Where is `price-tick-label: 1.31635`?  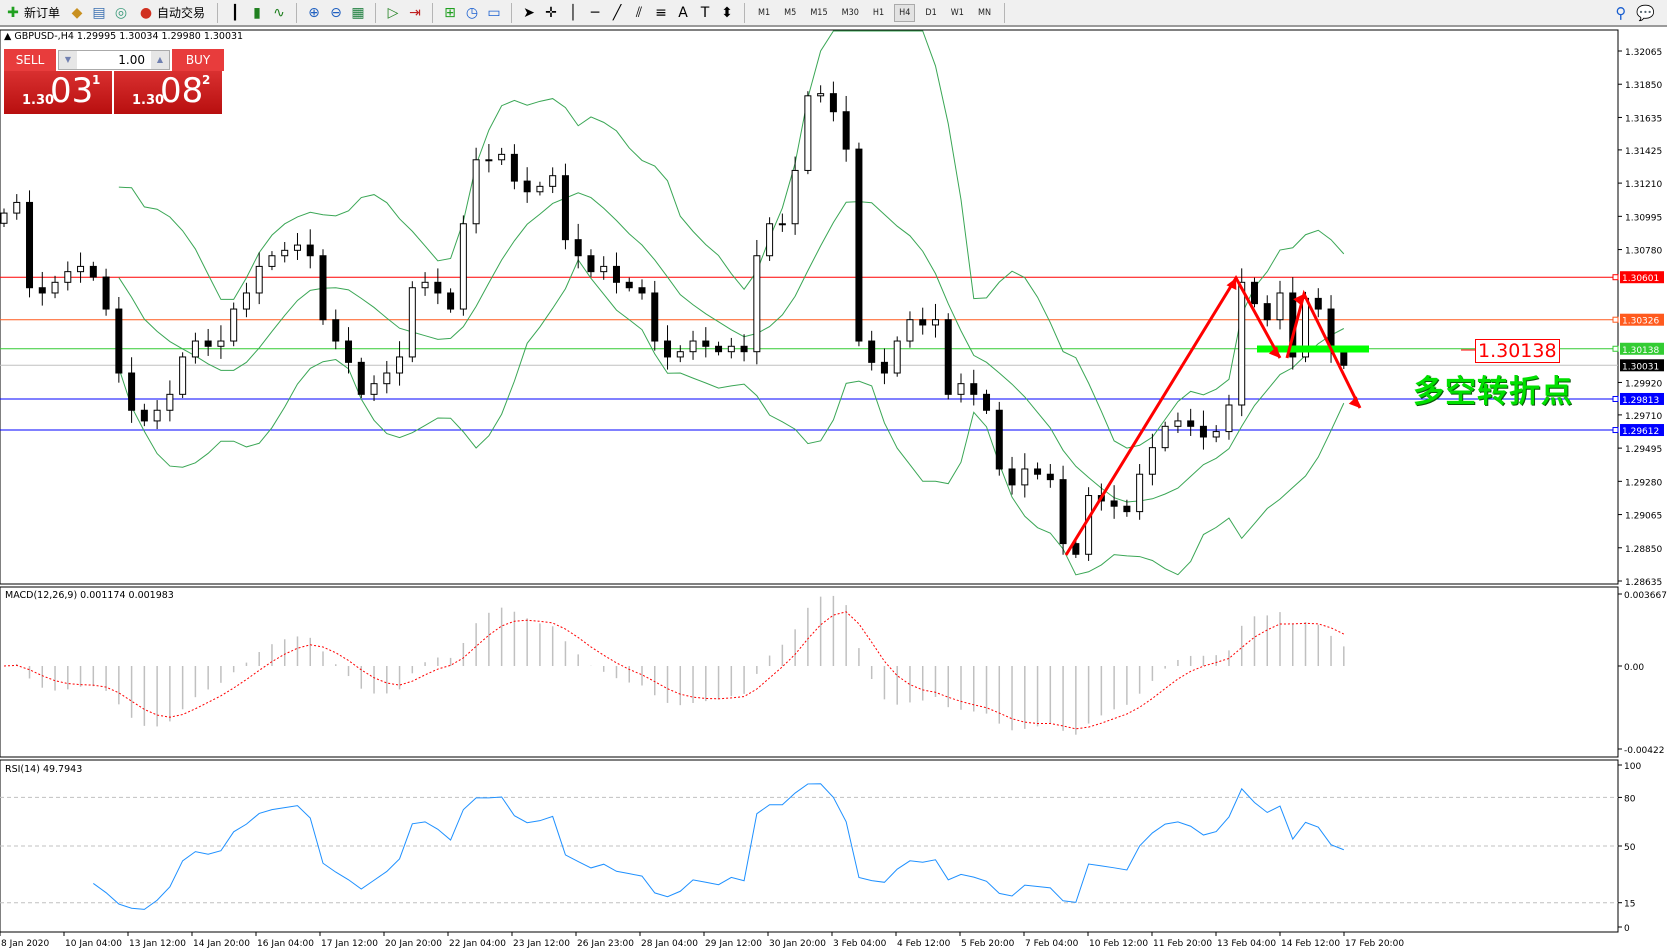 price-tick-label: 1.31635 is located at coordinates (1643, 119).